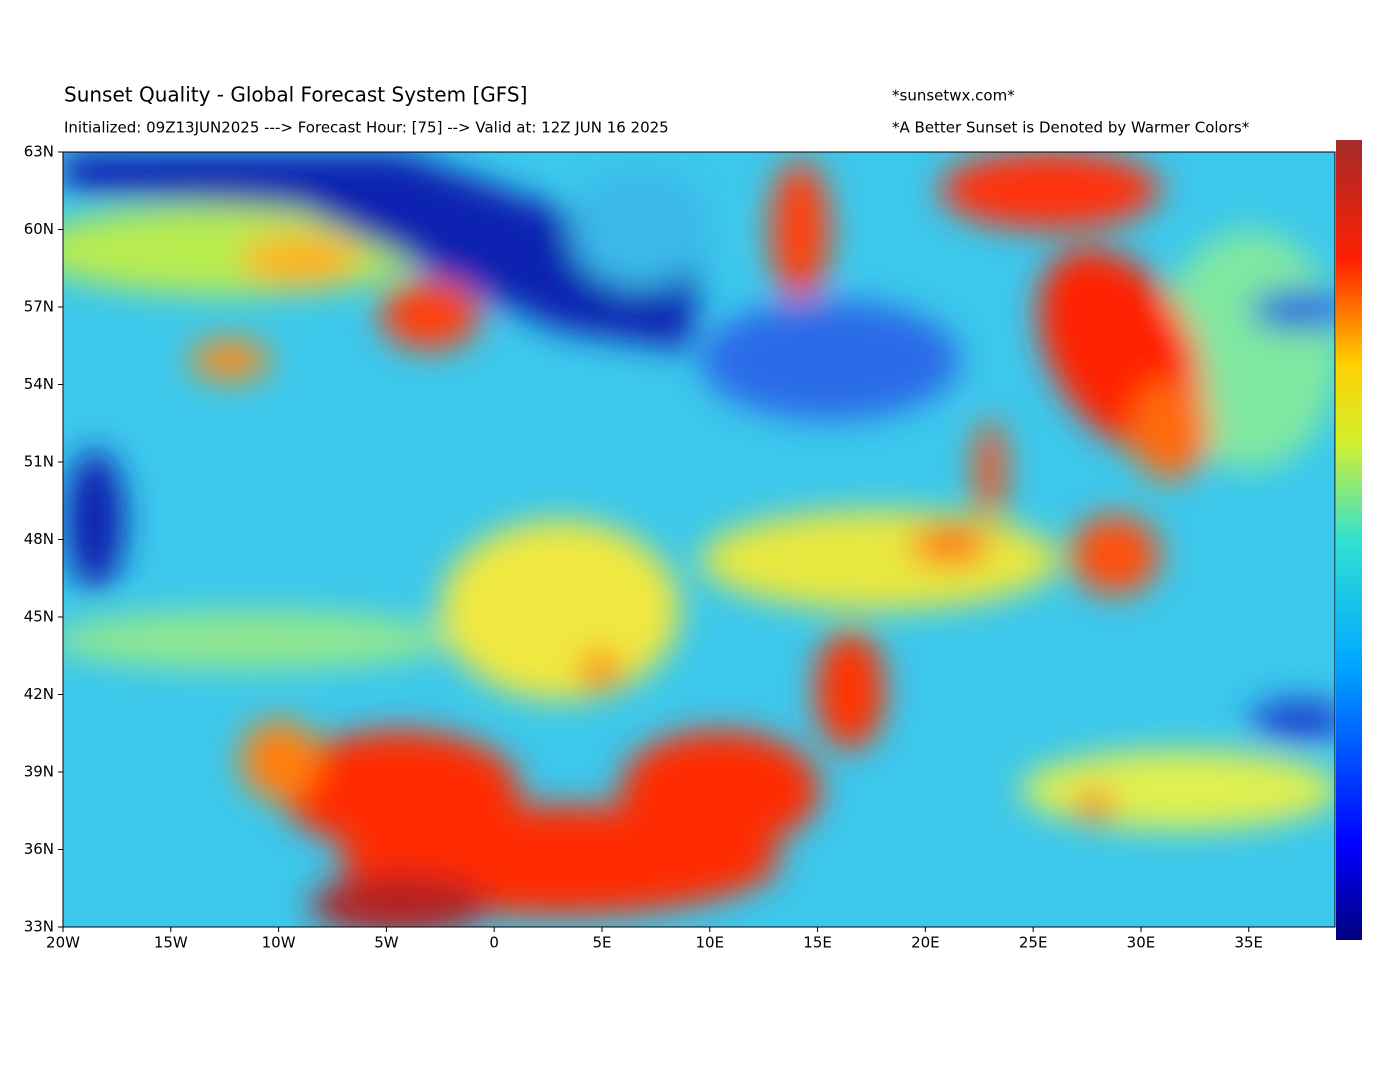 This screenshot has height=1080, width=1400. Describe the element at coordinates (39, 152) in the screenshot. I see `y-tick-label: 63N` at that location.